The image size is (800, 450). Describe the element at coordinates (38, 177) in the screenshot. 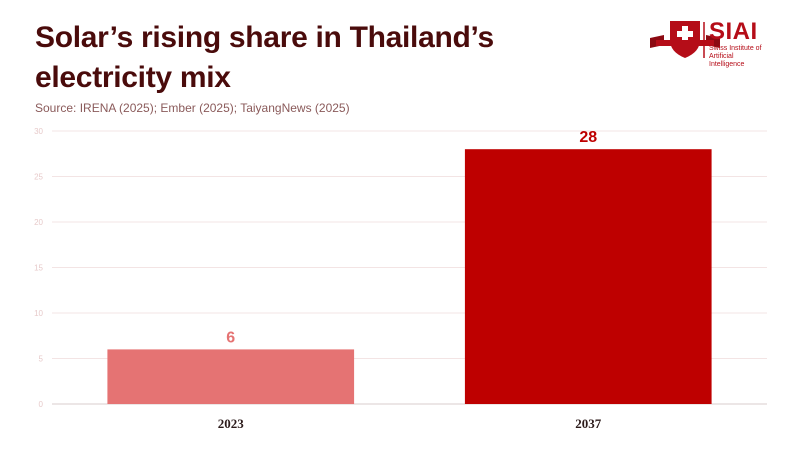

I see `y-tick-label-25: 25` at that location.